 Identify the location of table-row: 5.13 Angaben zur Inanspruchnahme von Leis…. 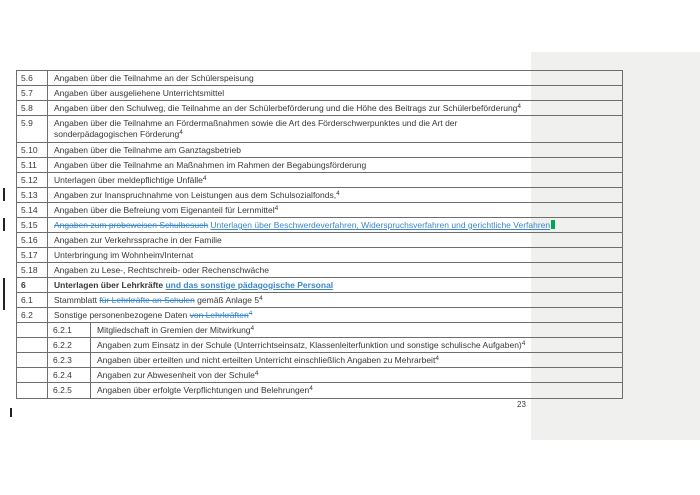
(319, 195).